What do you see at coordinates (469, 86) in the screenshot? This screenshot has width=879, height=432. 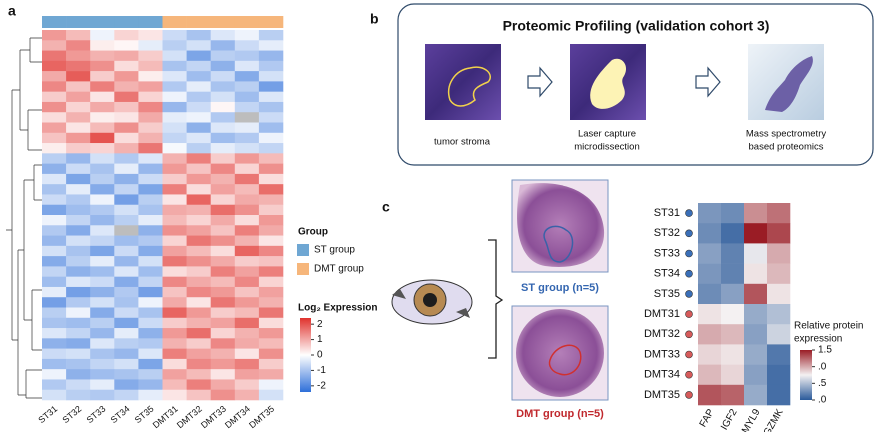 I see `roi-outline` at bounding box center [469, 86].